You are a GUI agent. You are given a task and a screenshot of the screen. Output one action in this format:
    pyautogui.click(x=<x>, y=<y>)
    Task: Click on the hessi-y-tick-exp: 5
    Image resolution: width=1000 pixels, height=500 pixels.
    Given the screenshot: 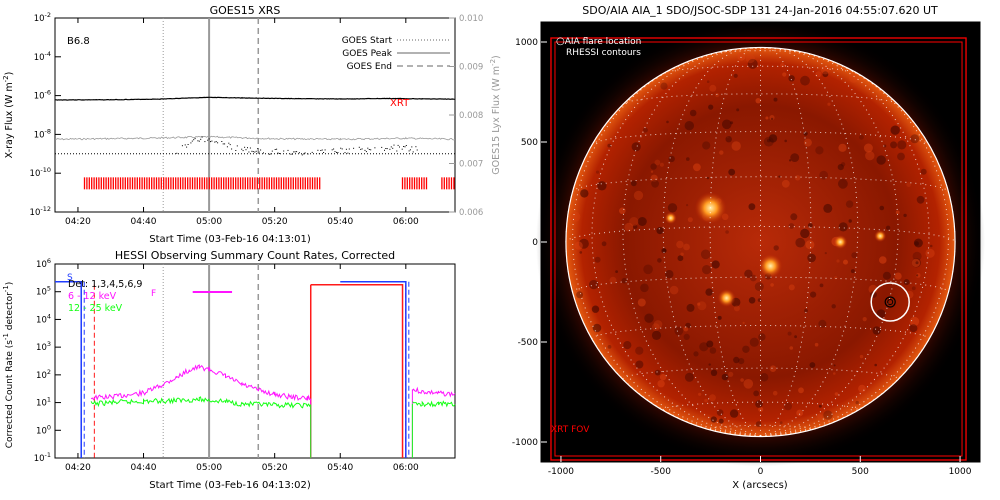 What is the action you would take?
    pyautogui.click(x=49, y=289)
    